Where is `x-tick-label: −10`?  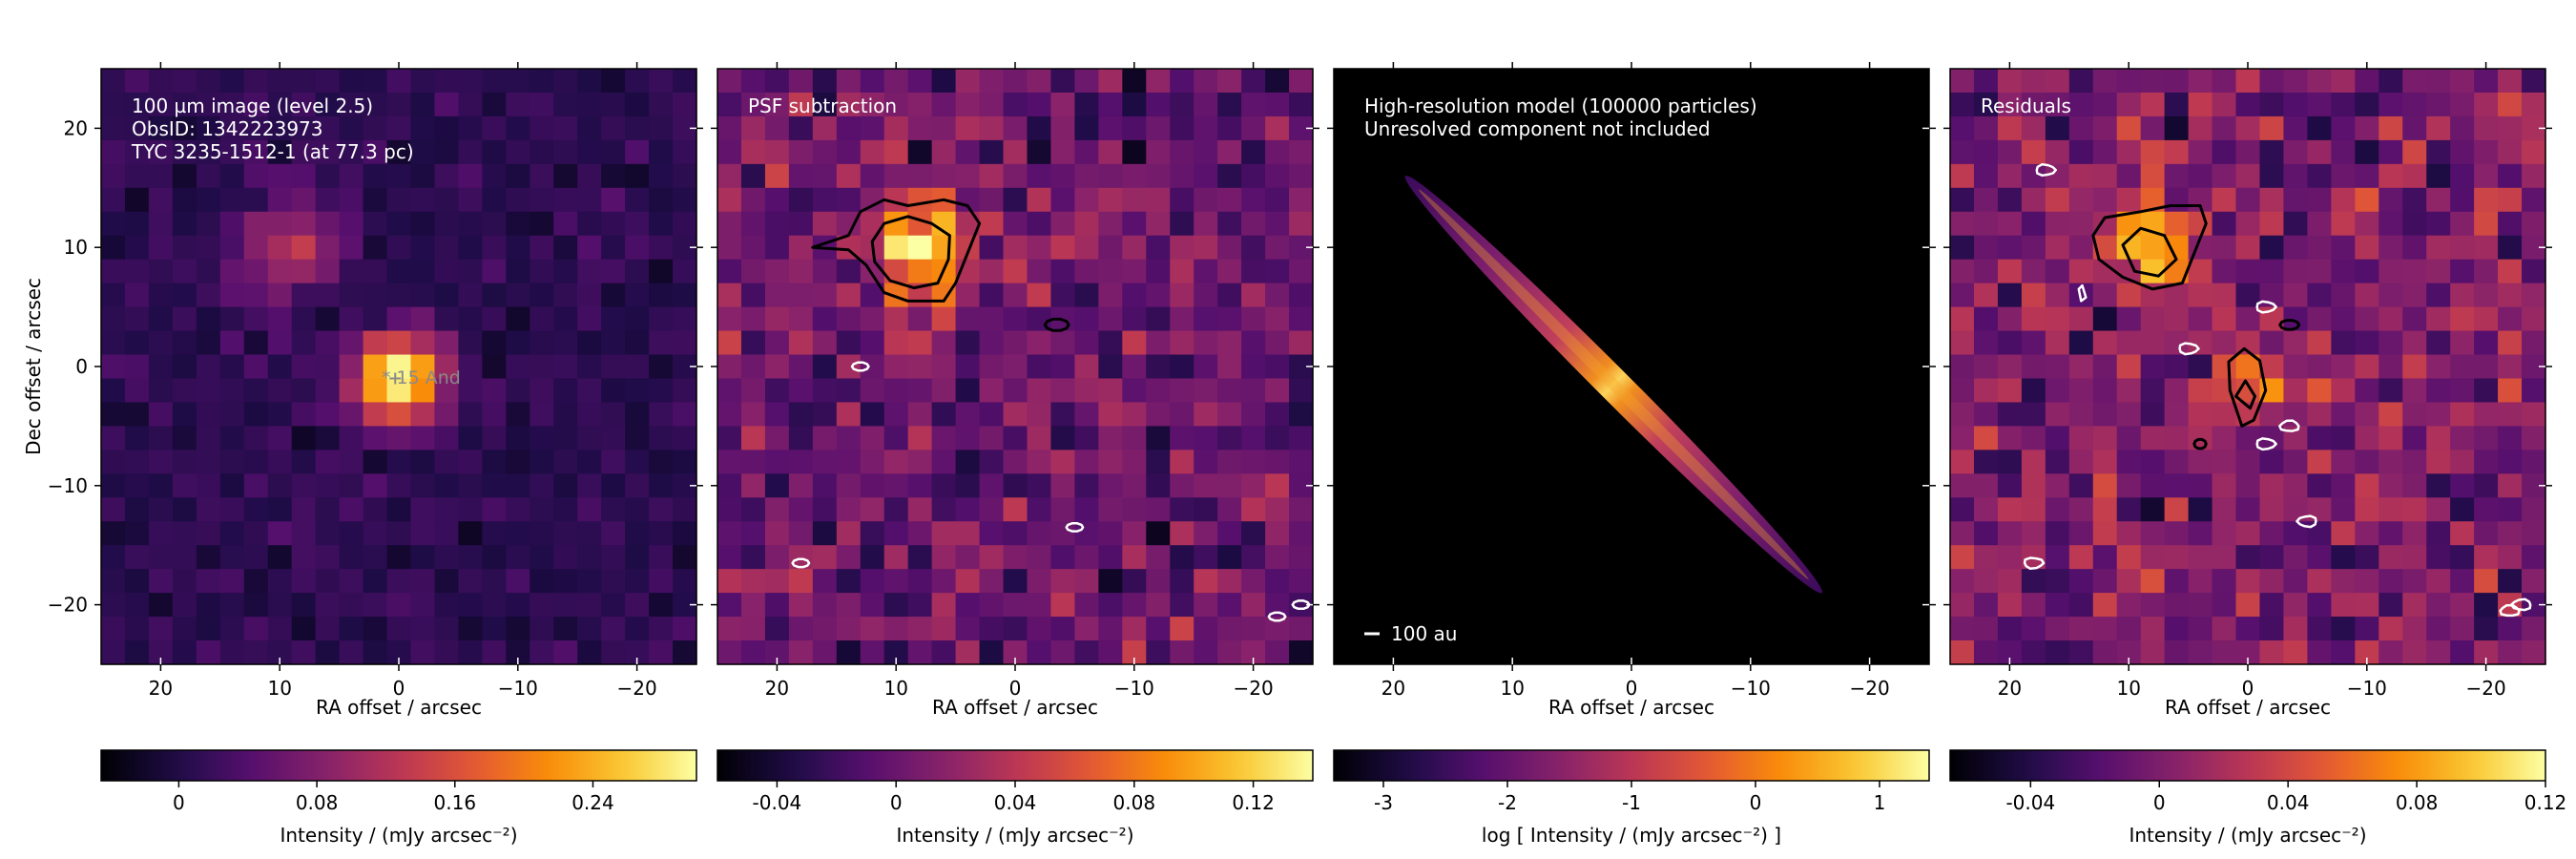 x-tick-label: −10 is located at coordinates (1751, 688).